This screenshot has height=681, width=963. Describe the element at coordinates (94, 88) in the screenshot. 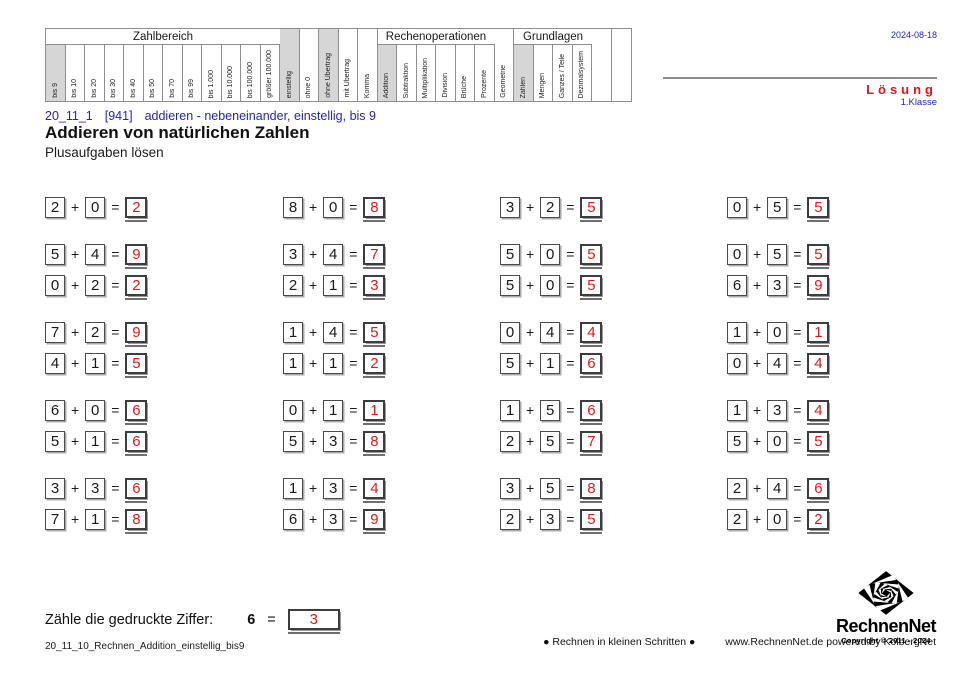

I see `header-col-label: bis 20` at that location.